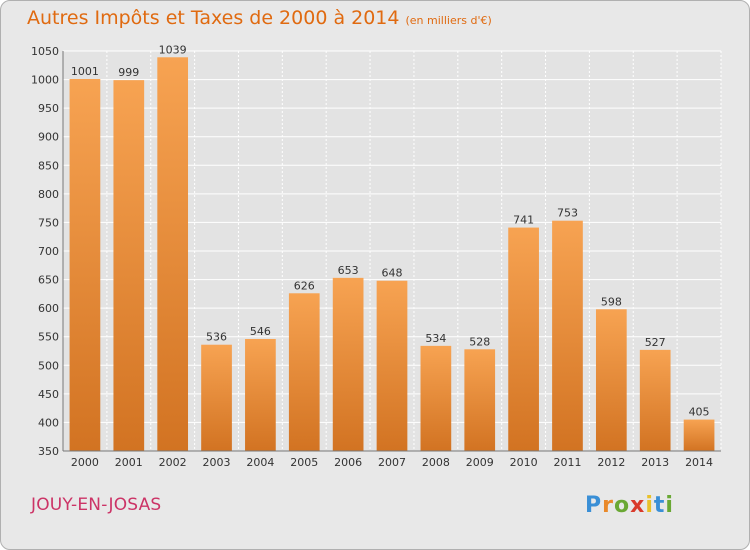 The image size is (750, 550). What do you see at coordinates (213, 18) in the screenshot?
I see `chart-title-main: Autres Impôts et Taxes de 2000 à 2014` at bounding box center [213, 18].